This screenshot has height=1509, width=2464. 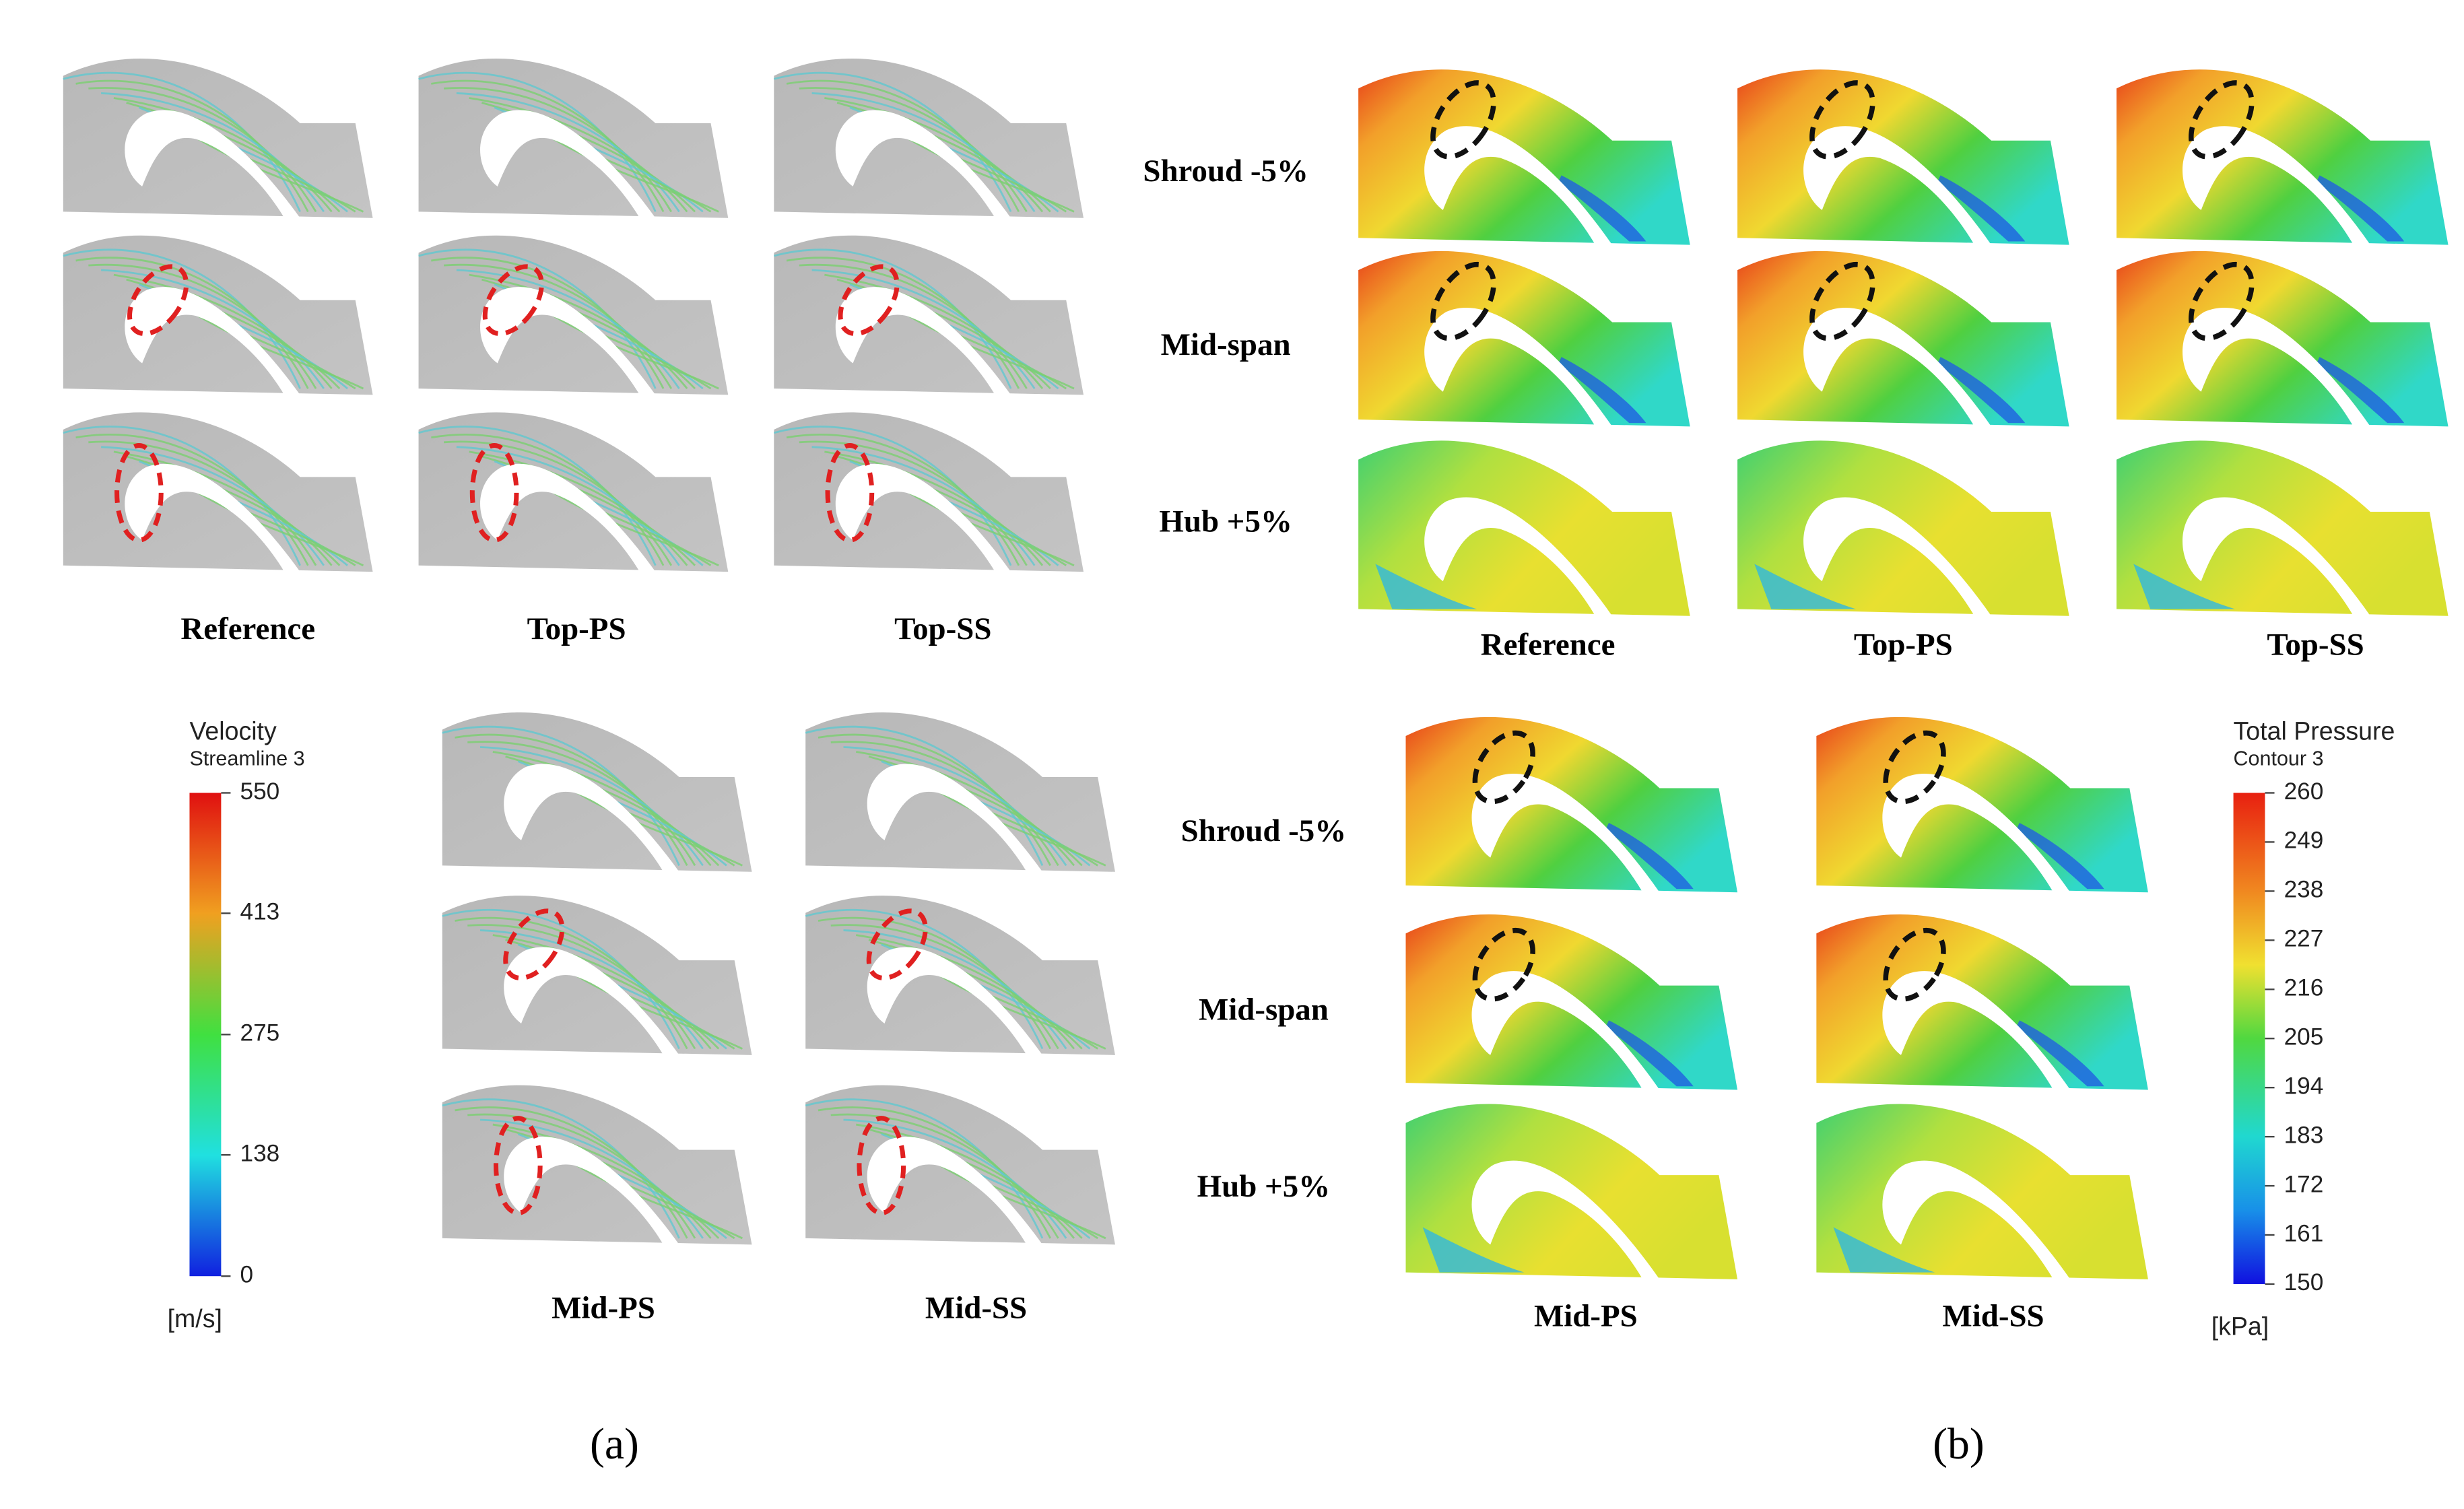 I want to click on colorbar-tick-label: 260, so click(x=2304, y=791).